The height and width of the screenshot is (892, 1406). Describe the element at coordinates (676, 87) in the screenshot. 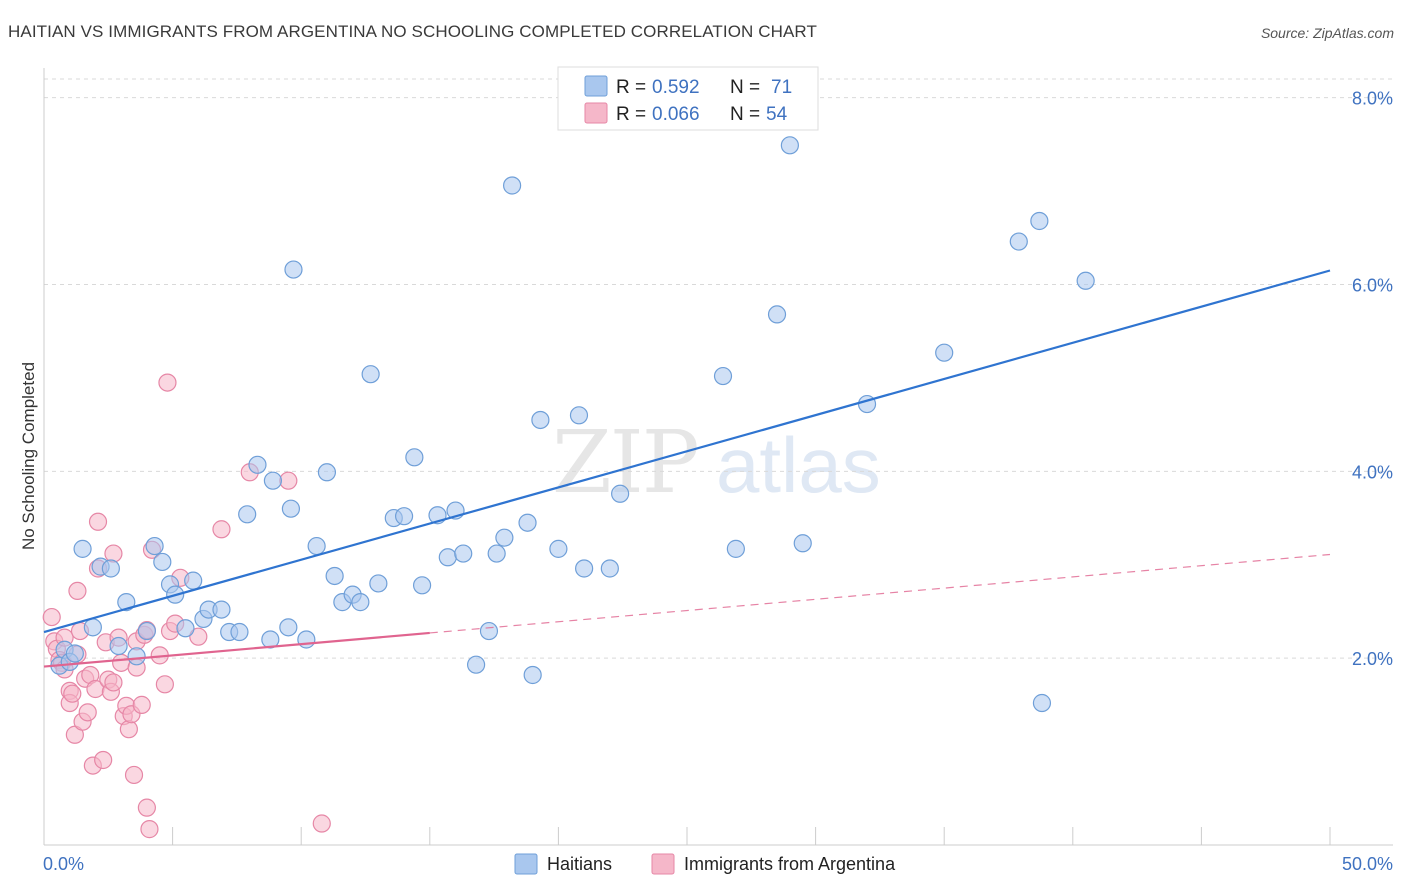

I see `stats-legend-r-value-1: 0.592` at that location.